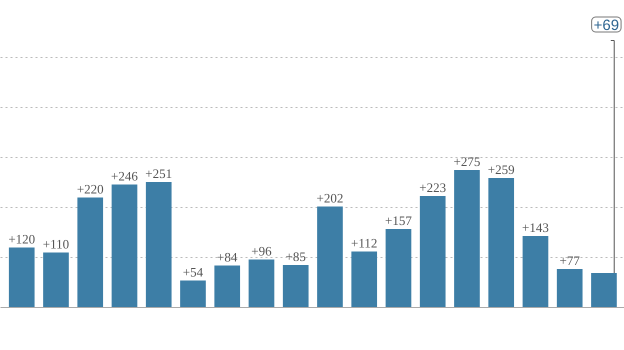  What do you see at coordinates (570, 260) in the screenshot?
I see `data-label: +77` at bounding box center [570, 260].